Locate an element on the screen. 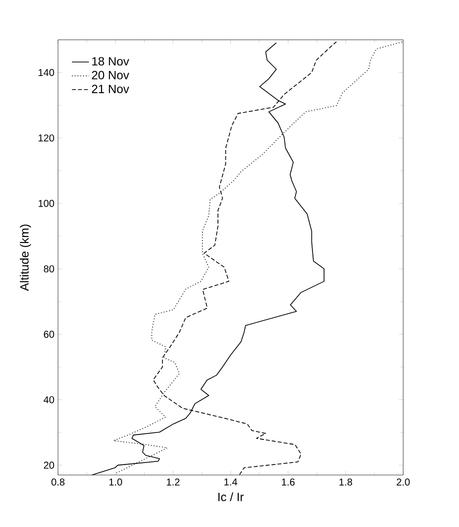  x-tick-label: 1.0 is located at coordinates (115, 482).